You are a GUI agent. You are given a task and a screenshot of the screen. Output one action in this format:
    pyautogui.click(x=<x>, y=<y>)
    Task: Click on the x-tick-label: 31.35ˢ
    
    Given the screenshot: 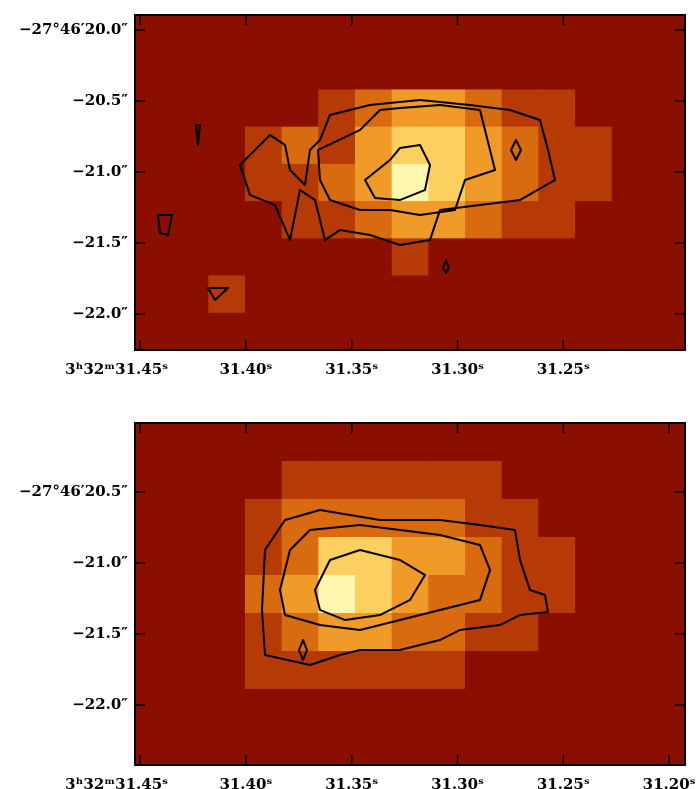 What is the action you would take?
    pyautogui.click(x=351, y=369)
    